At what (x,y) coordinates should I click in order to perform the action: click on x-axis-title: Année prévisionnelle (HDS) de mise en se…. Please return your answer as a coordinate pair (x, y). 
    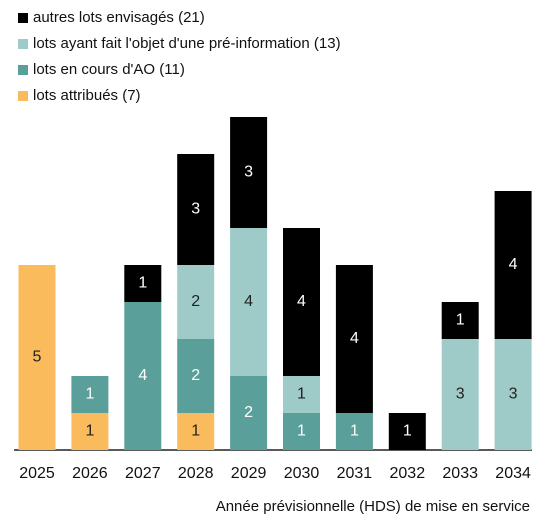
    Looking at the image, I should click on (373, 506).